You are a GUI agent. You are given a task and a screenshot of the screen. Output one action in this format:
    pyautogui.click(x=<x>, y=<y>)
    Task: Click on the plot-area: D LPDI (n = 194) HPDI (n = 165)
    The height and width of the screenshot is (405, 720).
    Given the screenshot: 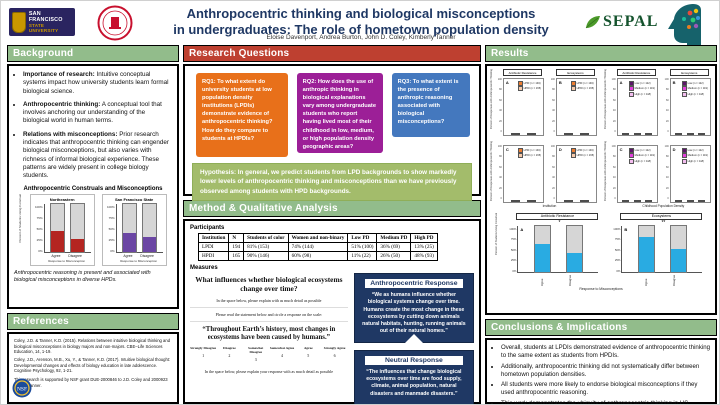 What is the action you would take?
    pyautogui.click(x=576, y=173)
    